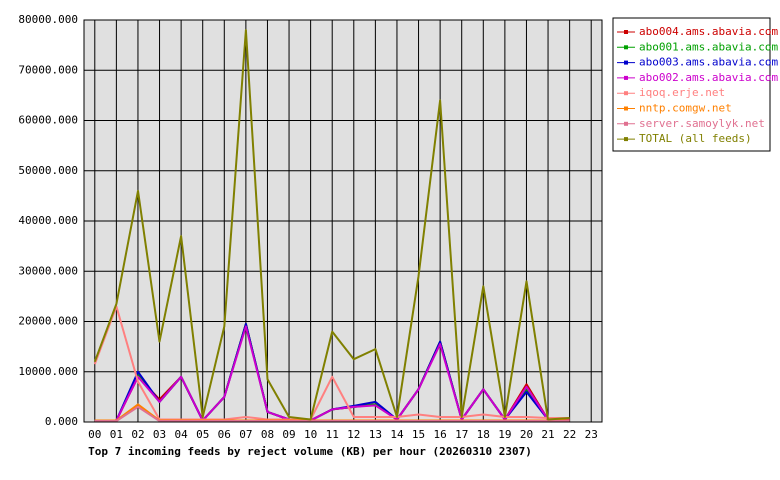 The width and height of the screenshot is (780, 480). Describe the element at coordinates (245, 434) in the screenshot. I see `x-tick-label: 07` at that location.